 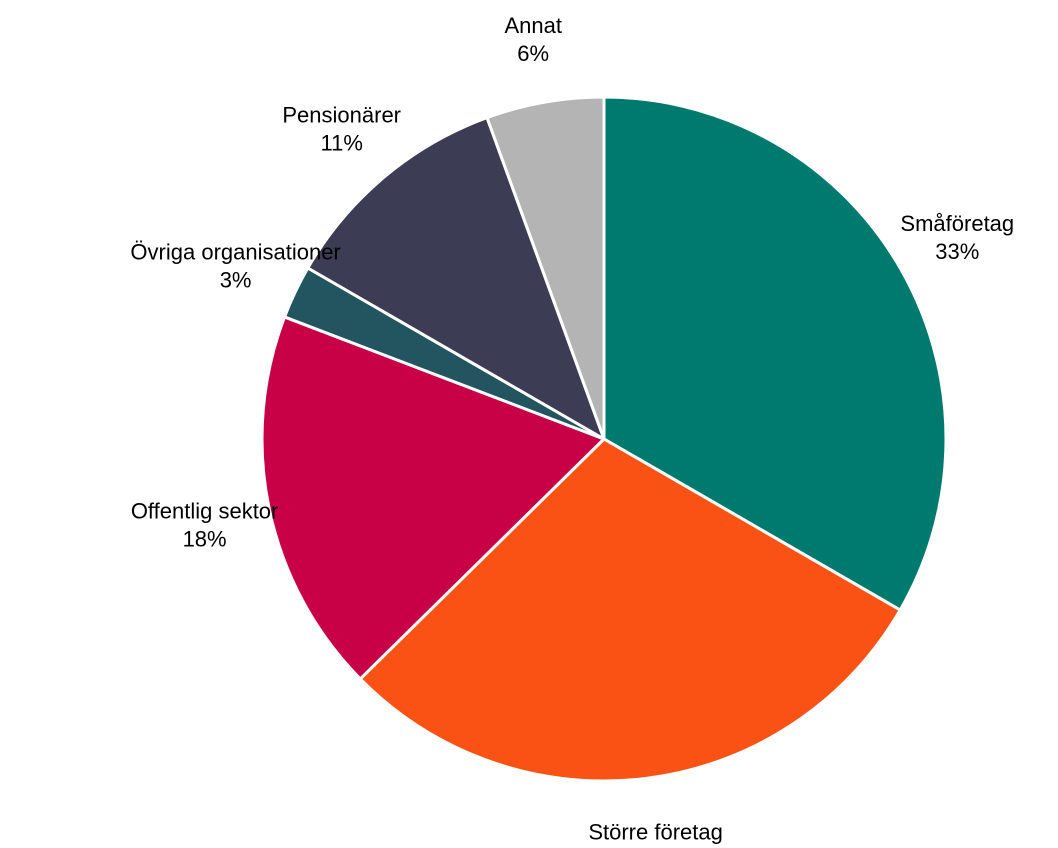 What do you see at coordinates (456, 278) in the screenshot?
I see `pie-slice-pensionarer` at bounding box center [456, 278].